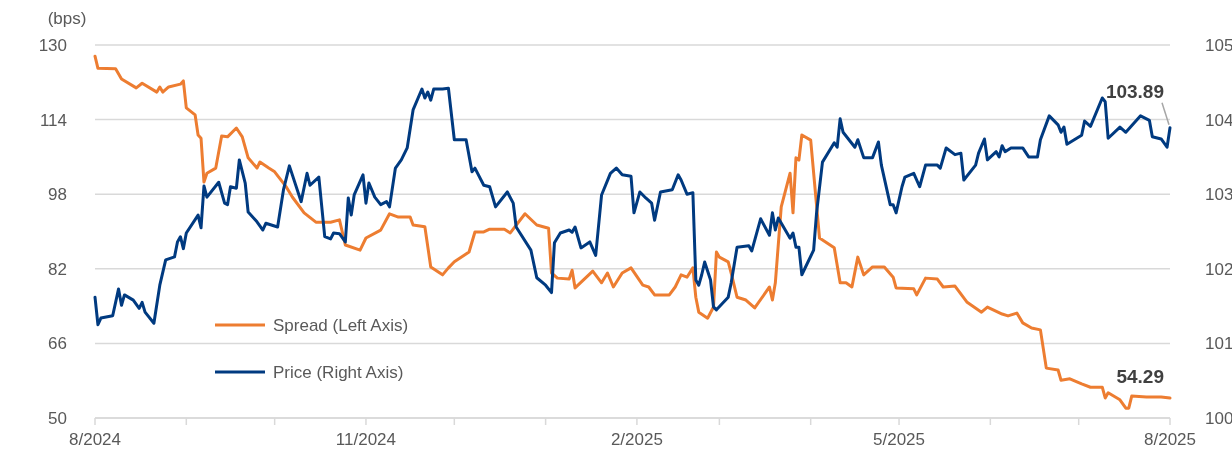 The image size is (1232, 460). What do you see at coordinates (338, 372) in the screenshot?
I see `legend-label: Price (Right Axis)` at bounding box center [338, 372].